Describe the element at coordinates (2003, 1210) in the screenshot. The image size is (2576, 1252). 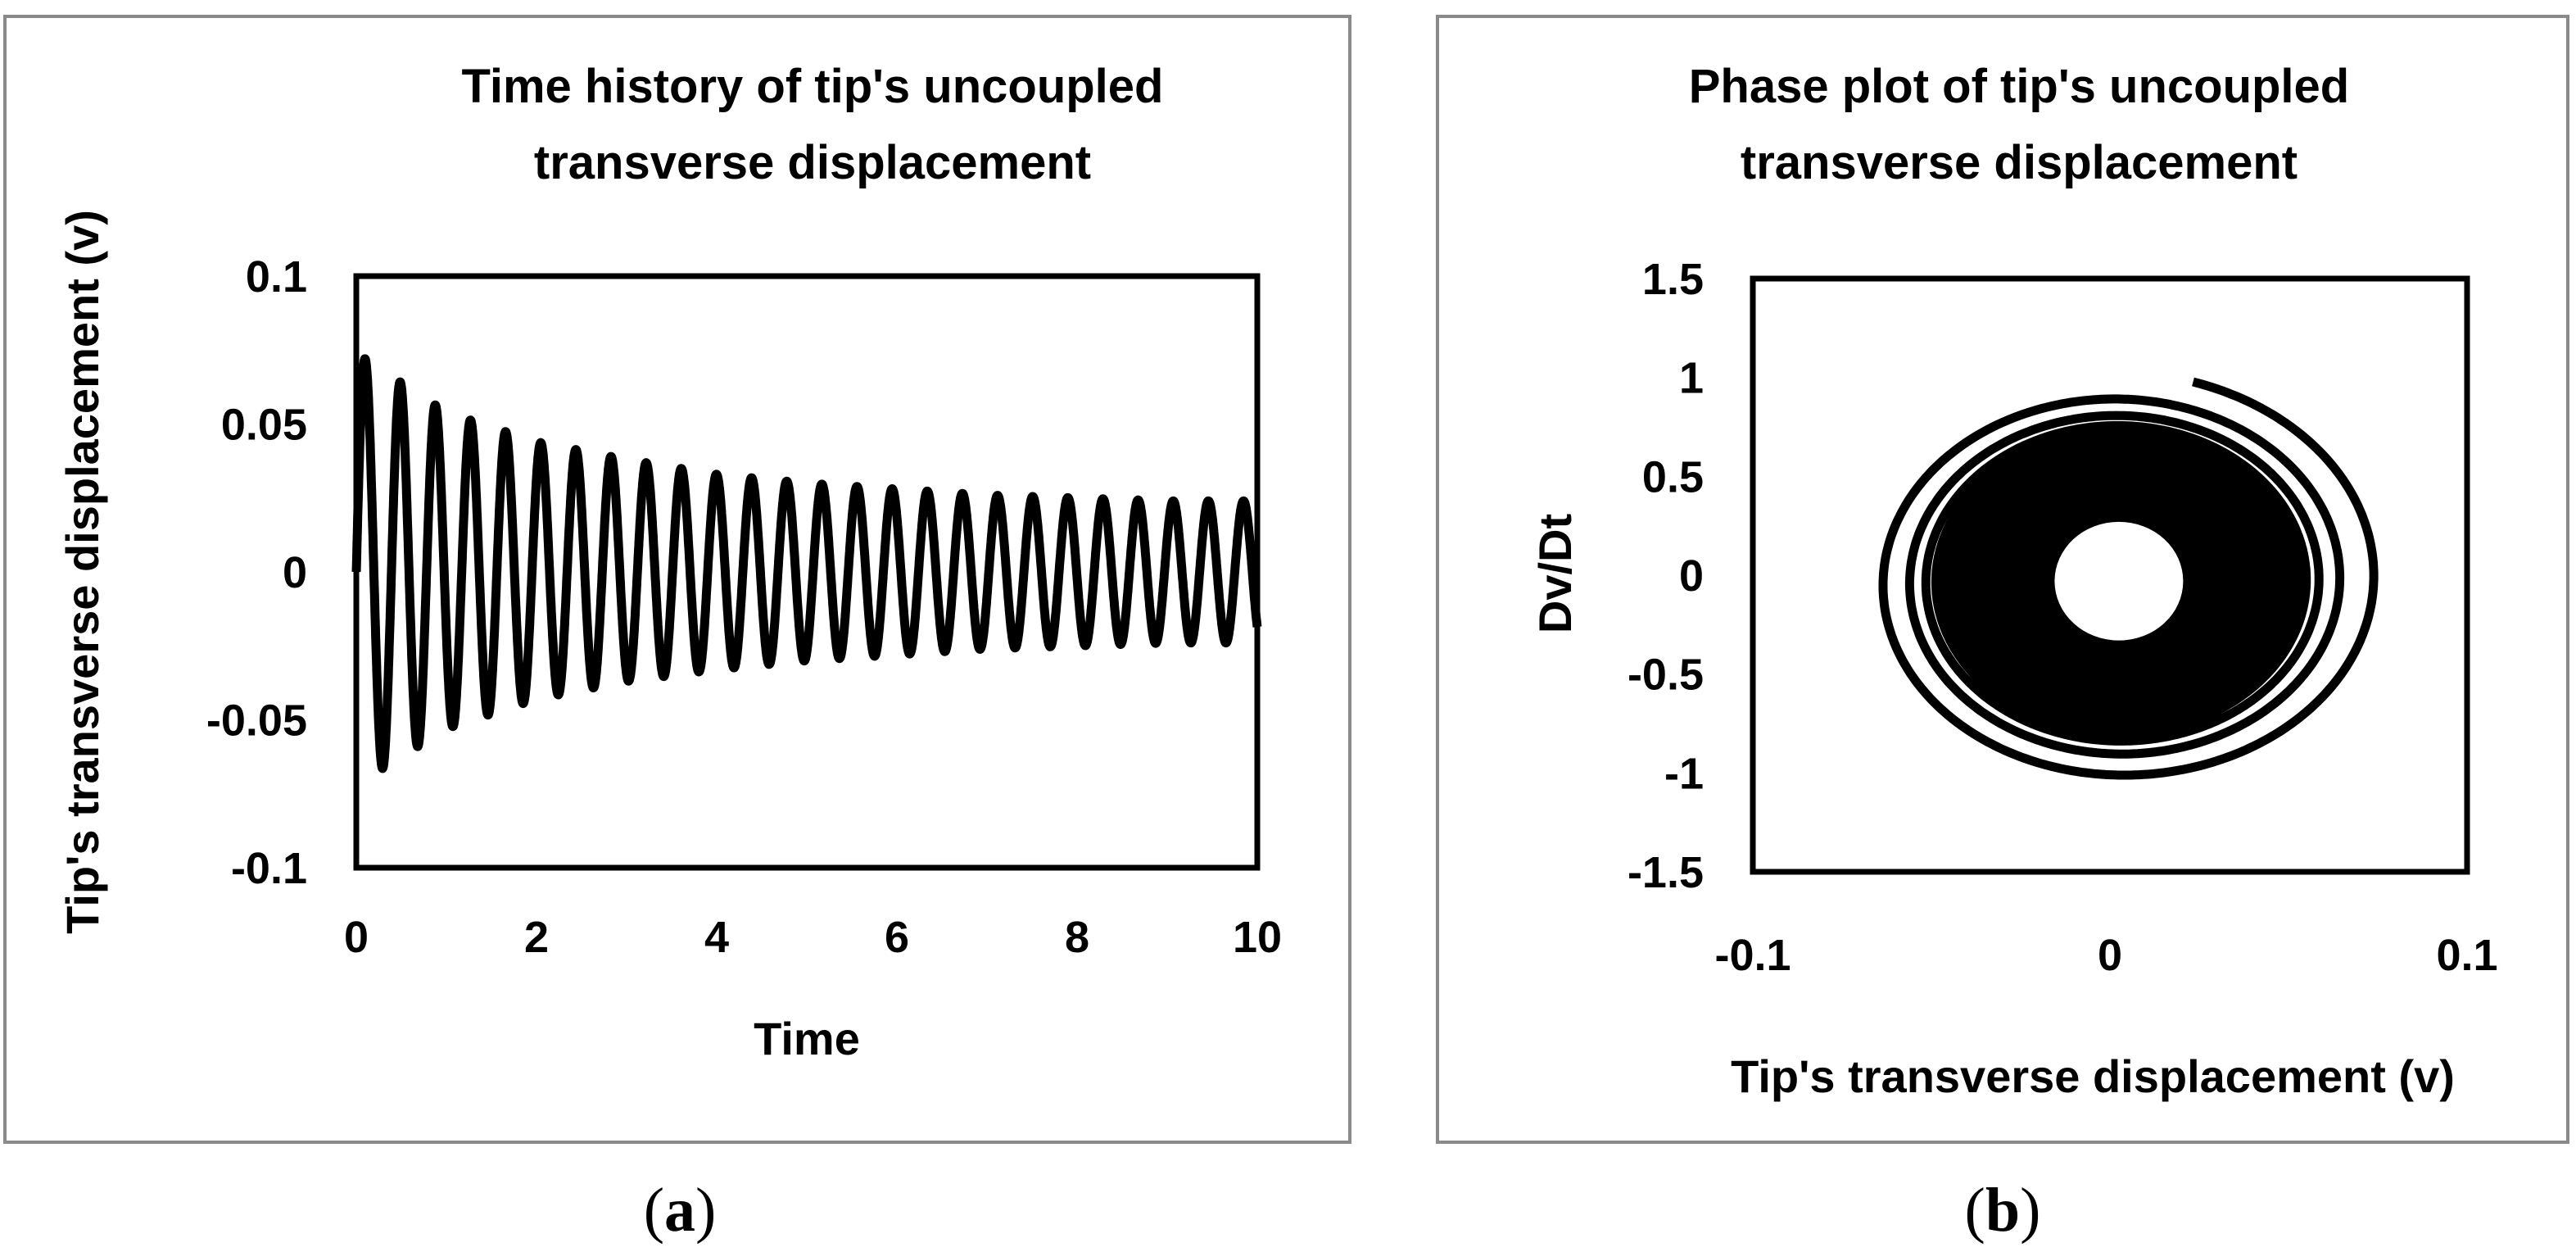
I see `caption-b: (b)` at that location.